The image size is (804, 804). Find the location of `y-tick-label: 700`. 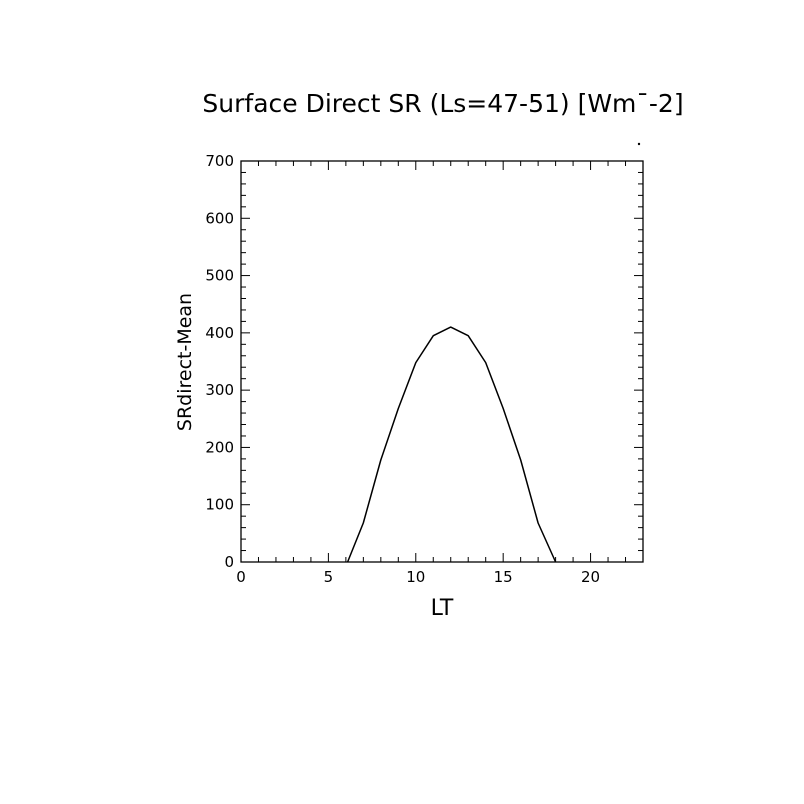

y-tick-label: 700 is located at coordinates (219, 161).